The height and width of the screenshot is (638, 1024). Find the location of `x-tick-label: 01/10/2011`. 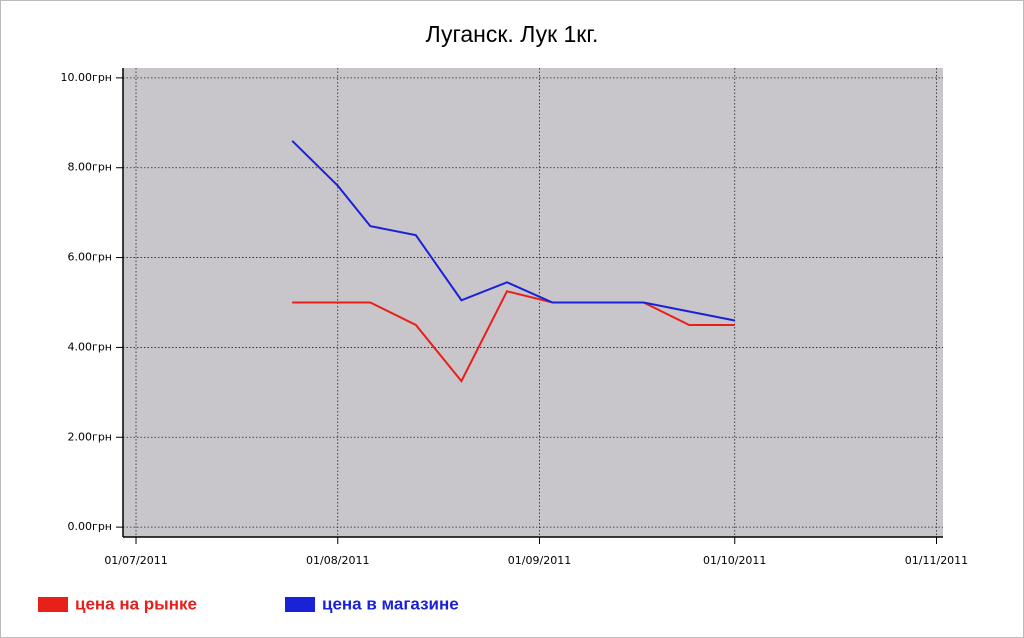

x-tick-label: 01/10/2011 is located at coordinates (734, 560).